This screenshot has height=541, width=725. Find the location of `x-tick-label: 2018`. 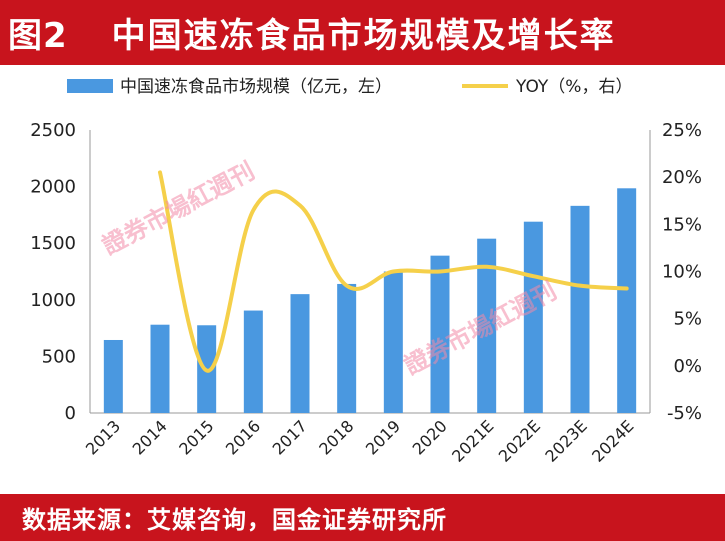

x-tick-label: 2018 is located at coordinates (336, 437).